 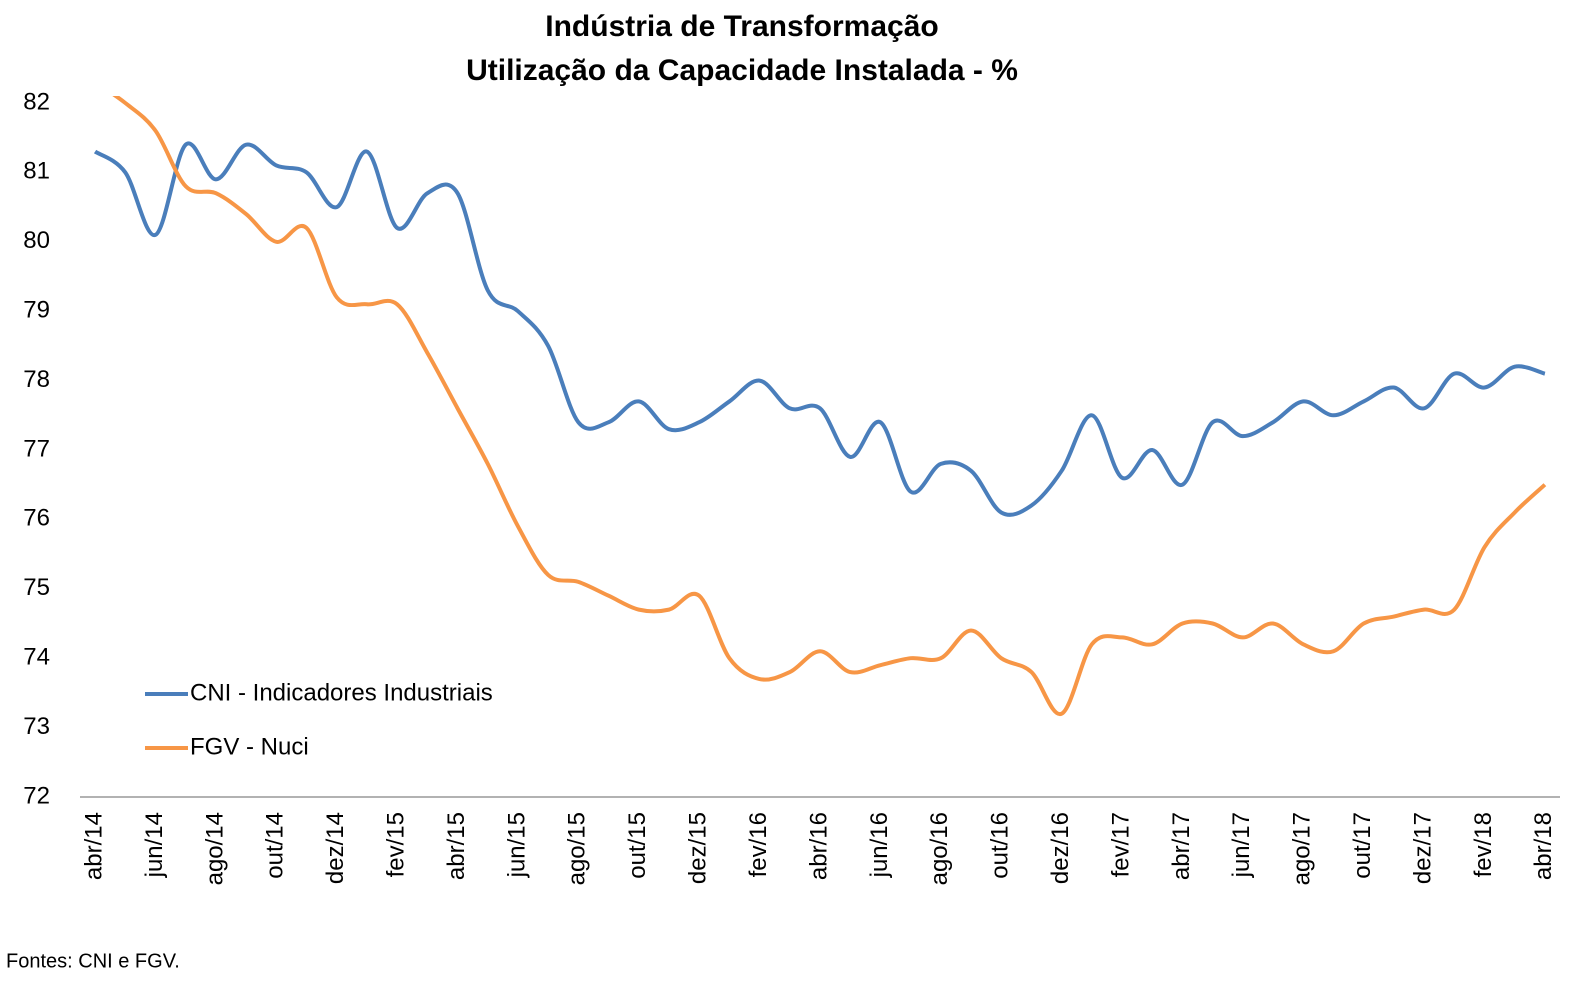 What do you see at coordinates (1060, 848) in the screenshot?
I see `x-tick-label: dez/16` at bounding box center [1060, 848].